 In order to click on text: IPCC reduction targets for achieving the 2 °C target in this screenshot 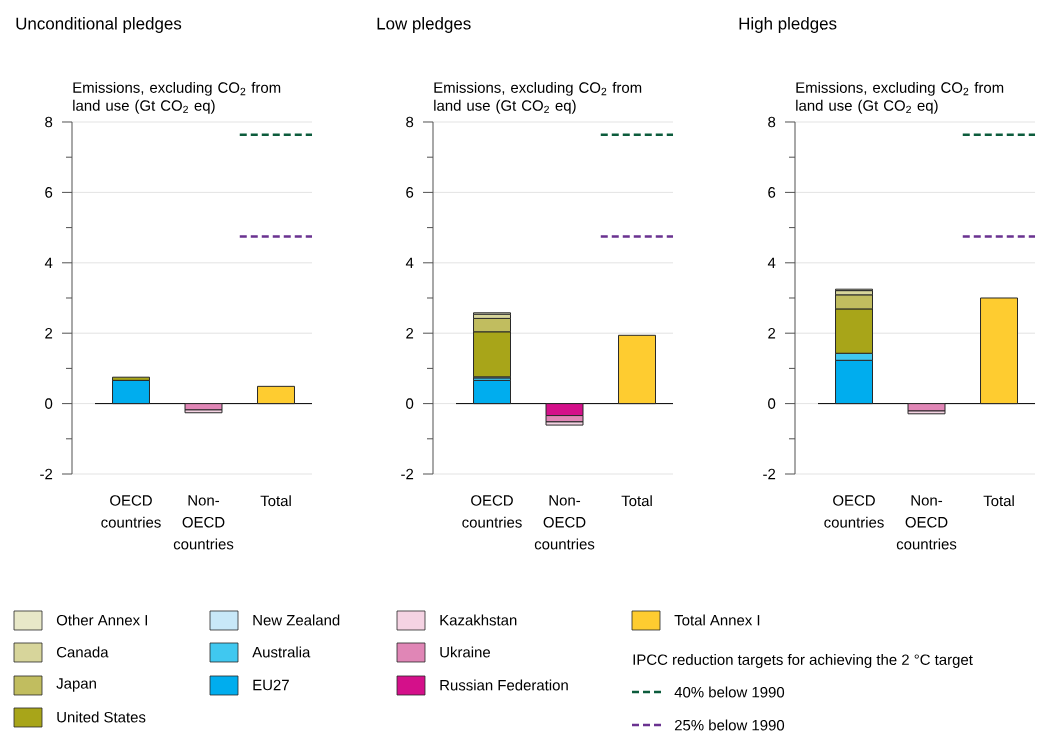, I will do `click(803, 661)`.